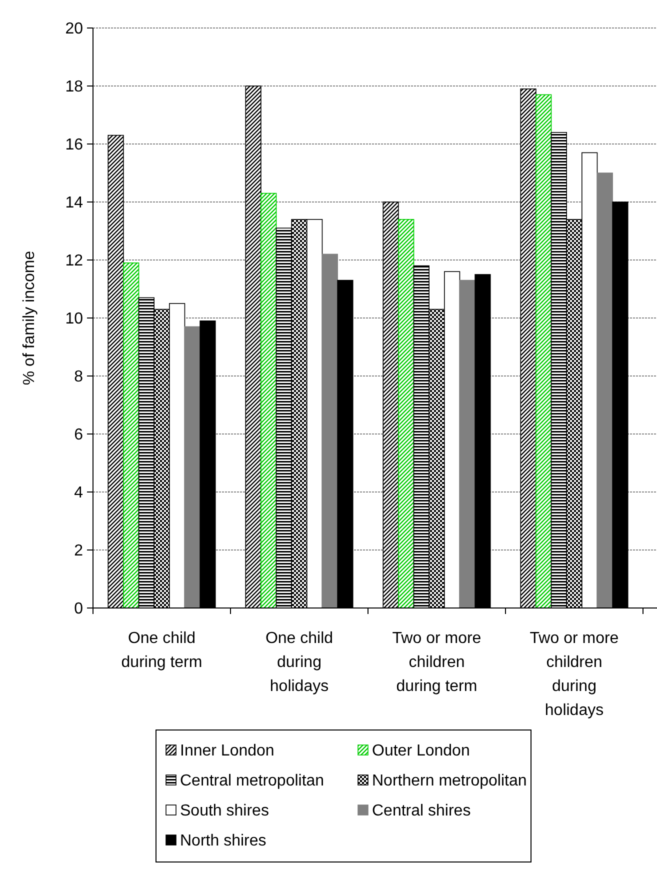 The height and width of the screenshot is (881, 657). I want to click on y-tick-label: 16, so click(74, 145).